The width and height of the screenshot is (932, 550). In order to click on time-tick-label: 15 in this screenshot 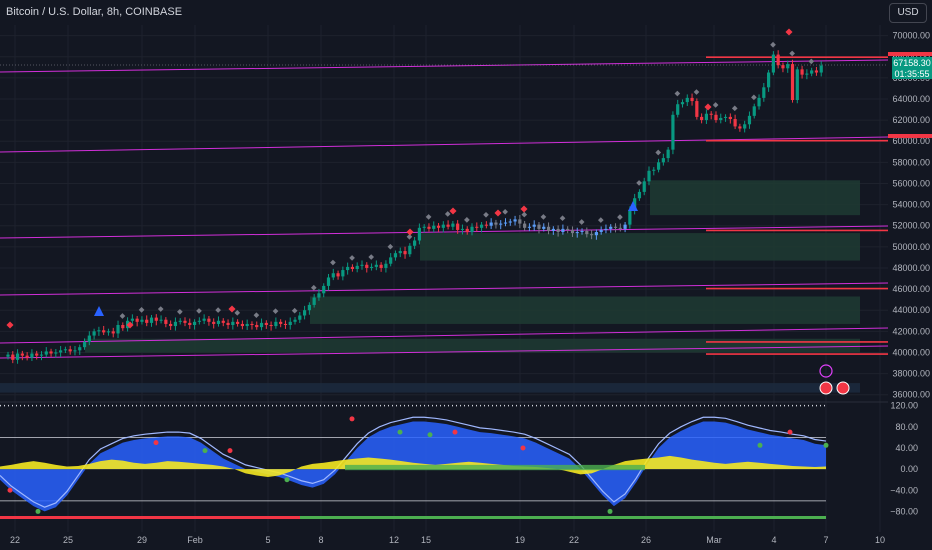, I will do `click(426, 540)`.